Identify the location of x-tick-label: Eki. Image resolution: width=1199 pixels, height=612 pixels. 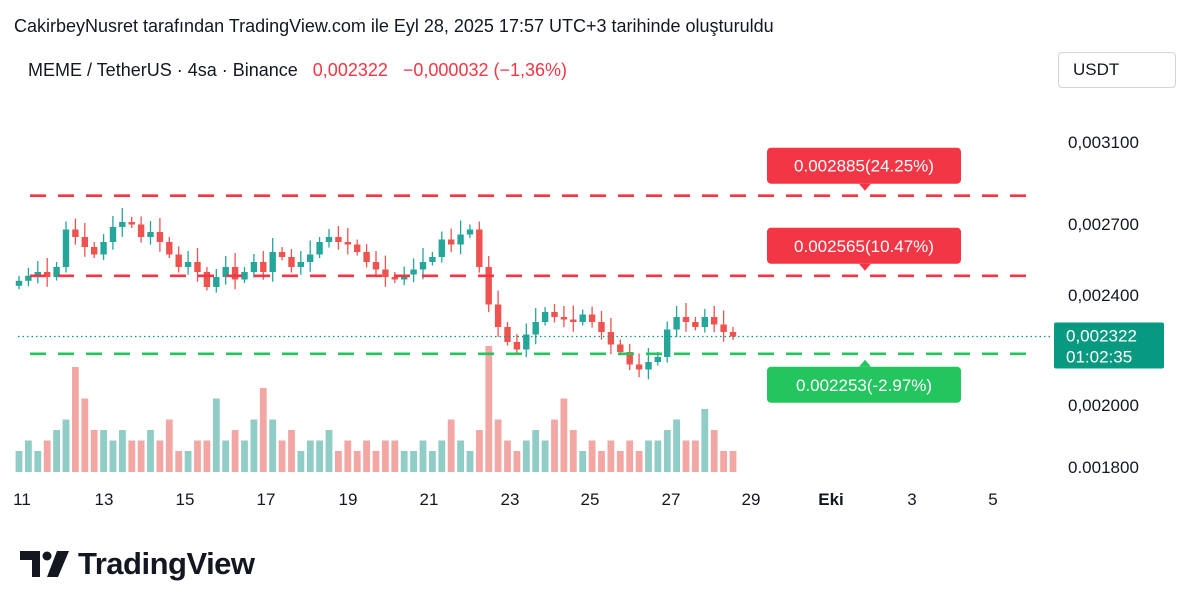
(831, 499).